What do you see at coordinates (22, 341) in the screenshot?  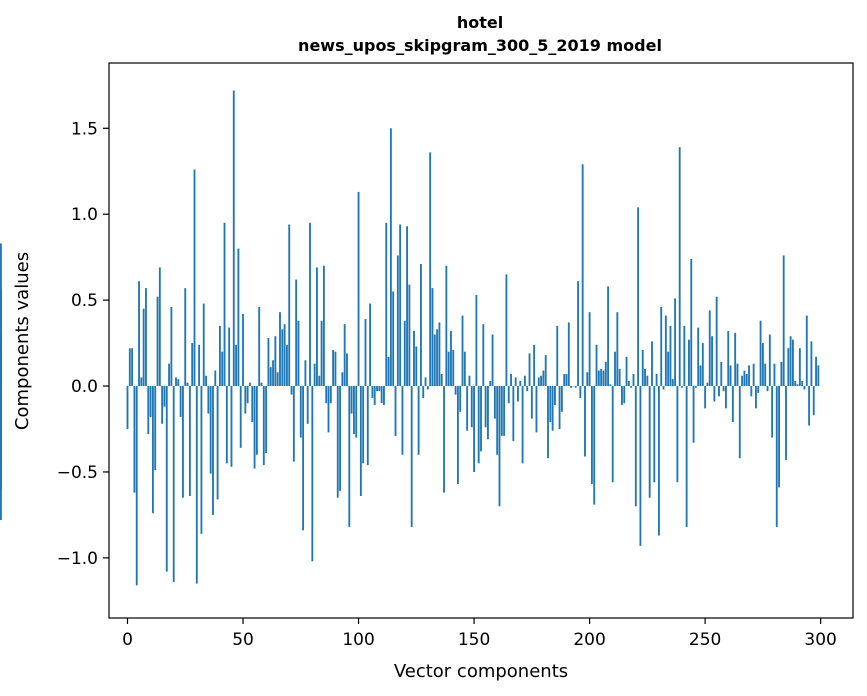 I see `y-axis-label: Components values` at bounding box center [22, 341].